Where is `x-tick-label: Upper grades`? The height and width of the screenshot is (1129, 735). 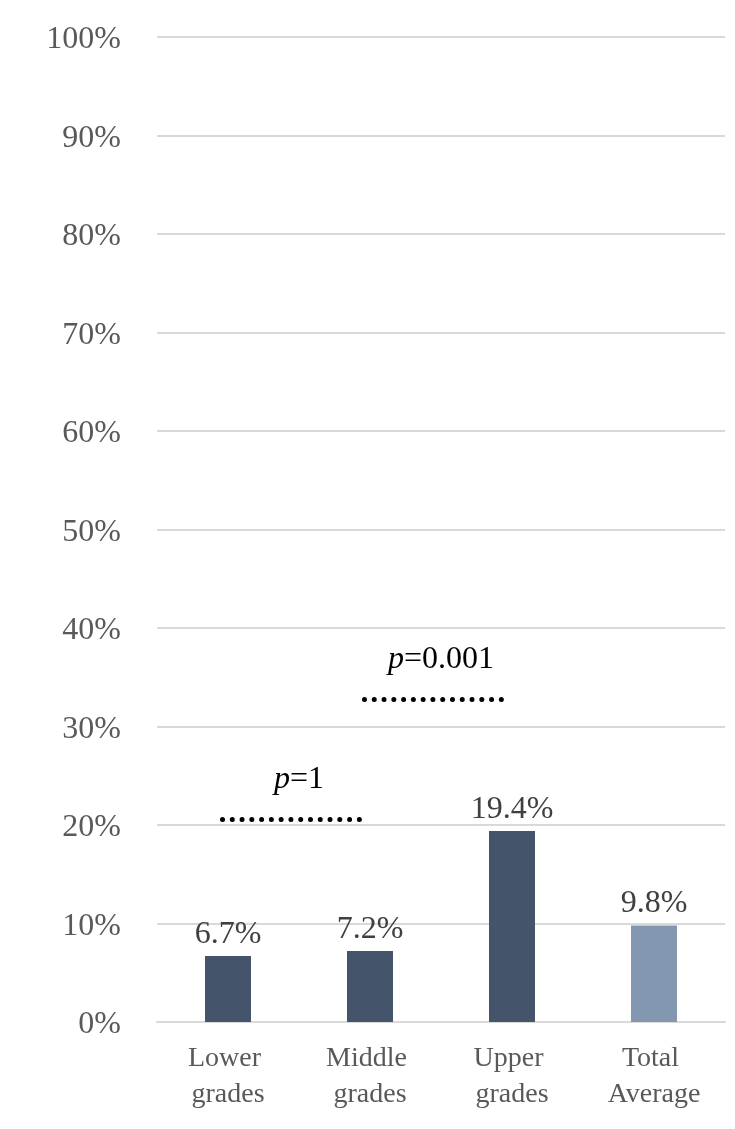 x-tick-label: Upper grades is located at coordinates (512, 1074).